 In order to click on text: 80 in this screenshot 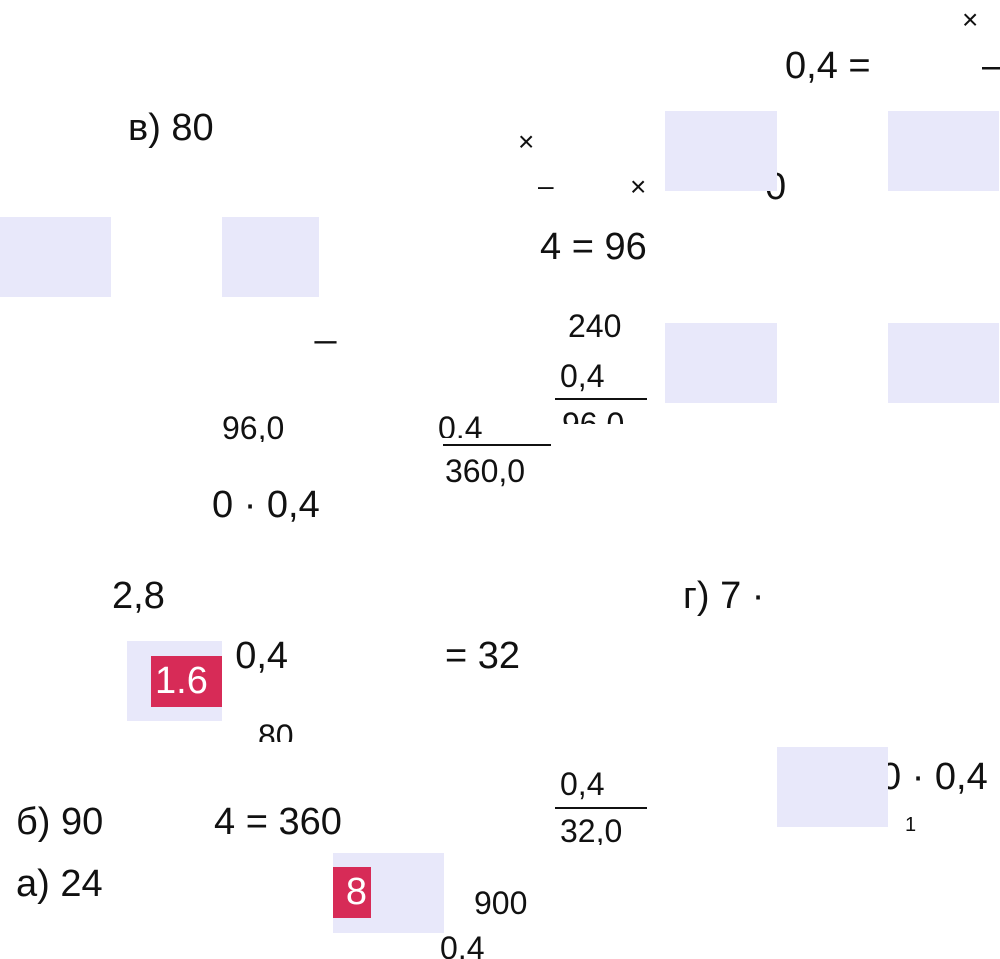, I will do `click(276, 731)`.